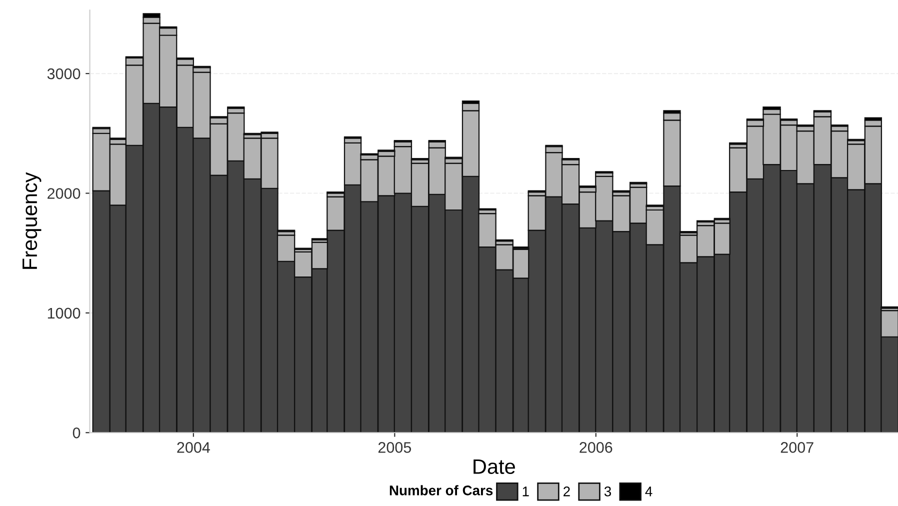 The width and height of the screenshot is (898, 506). What do you see at coordinates (441, 490) in the screenshot?
I see `legend-title: Number of Cars` at bounding box center [441, 490].